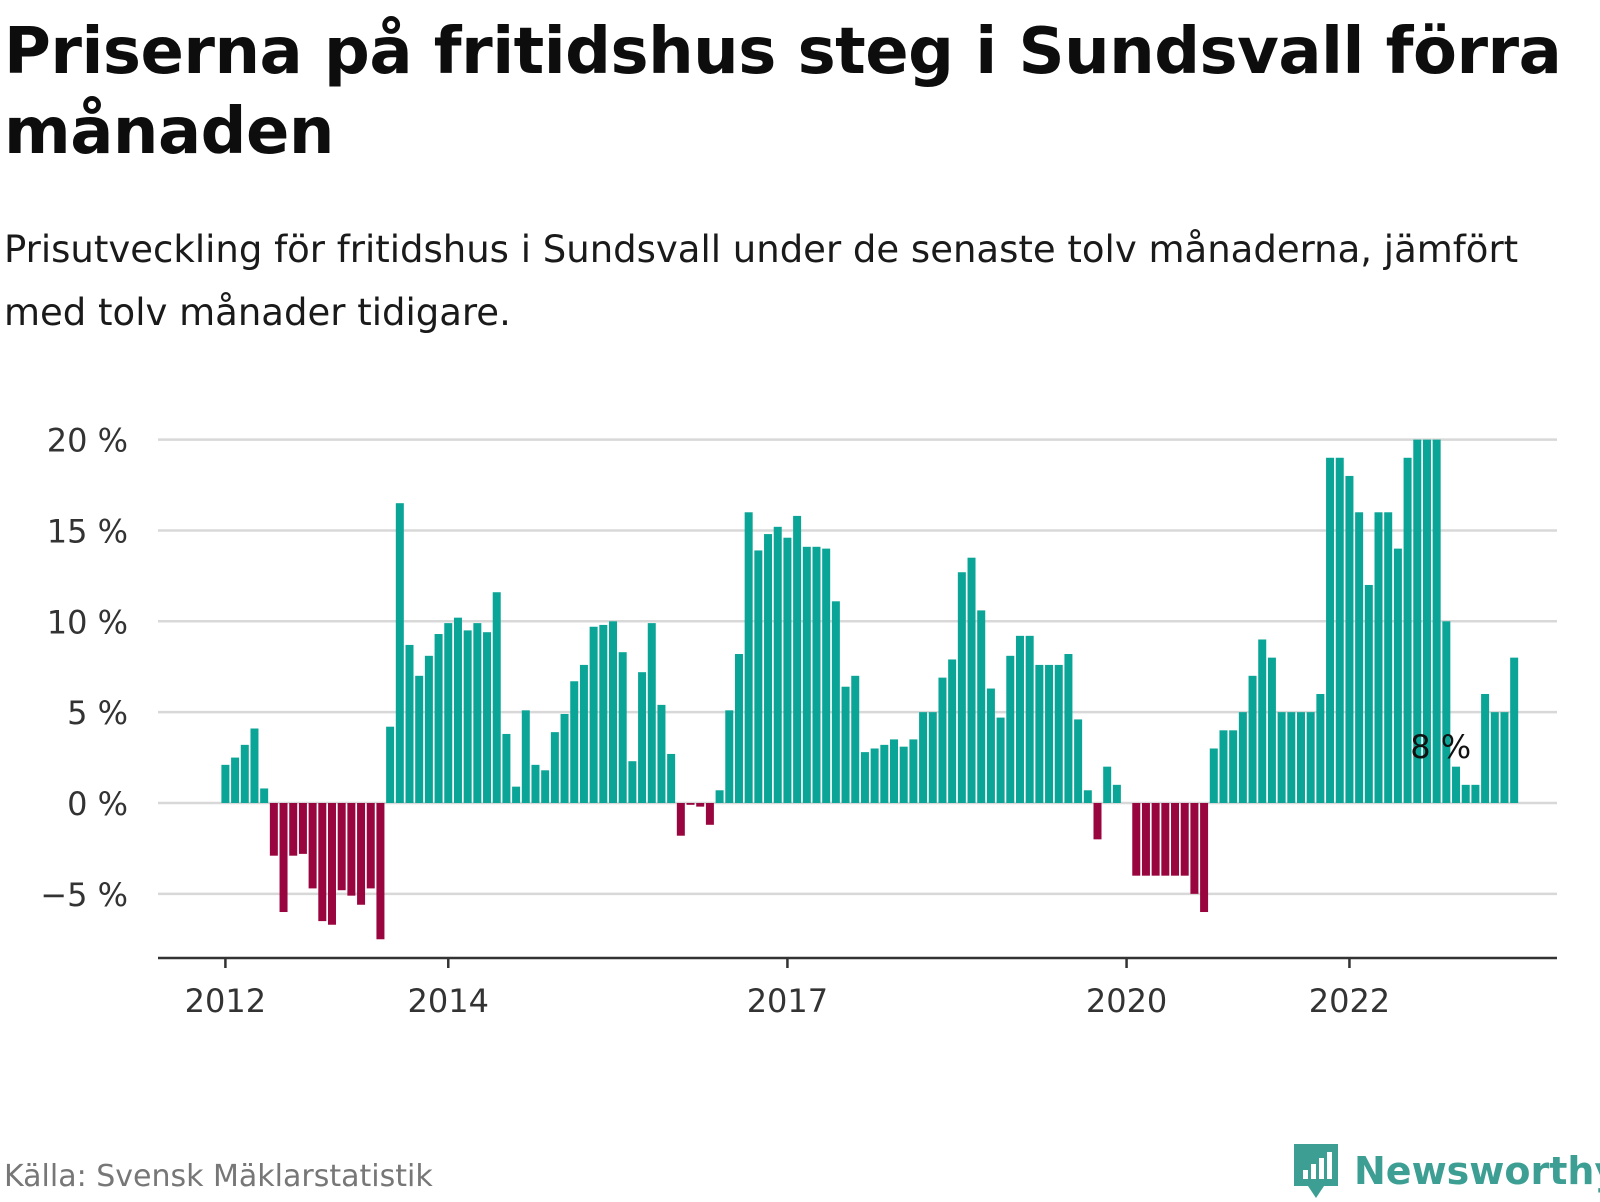 The width and height of the screenshot is (1600, 1202). Describe the element at coordinates (97, 713) in the screenshot. I see `y-tick-label: 5 %` at that location.